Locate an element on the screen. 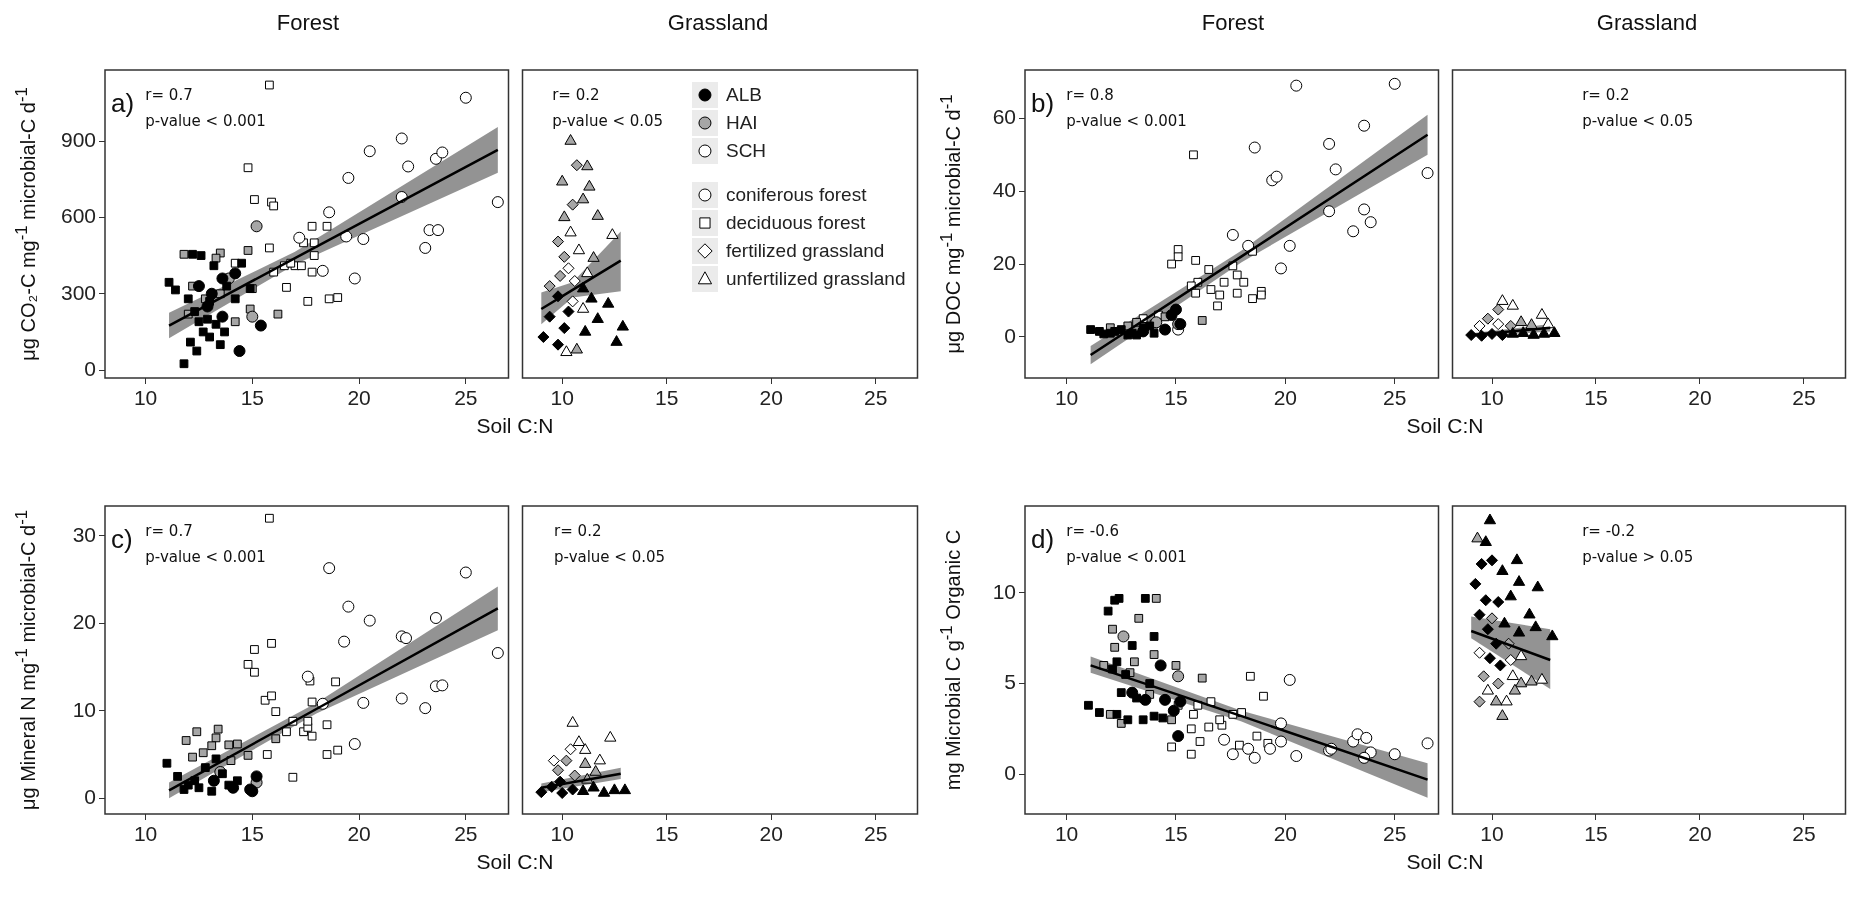 This screenshot has width=1856, height=900. y-tick-label: 5 is located at coordinates (1010, 682).